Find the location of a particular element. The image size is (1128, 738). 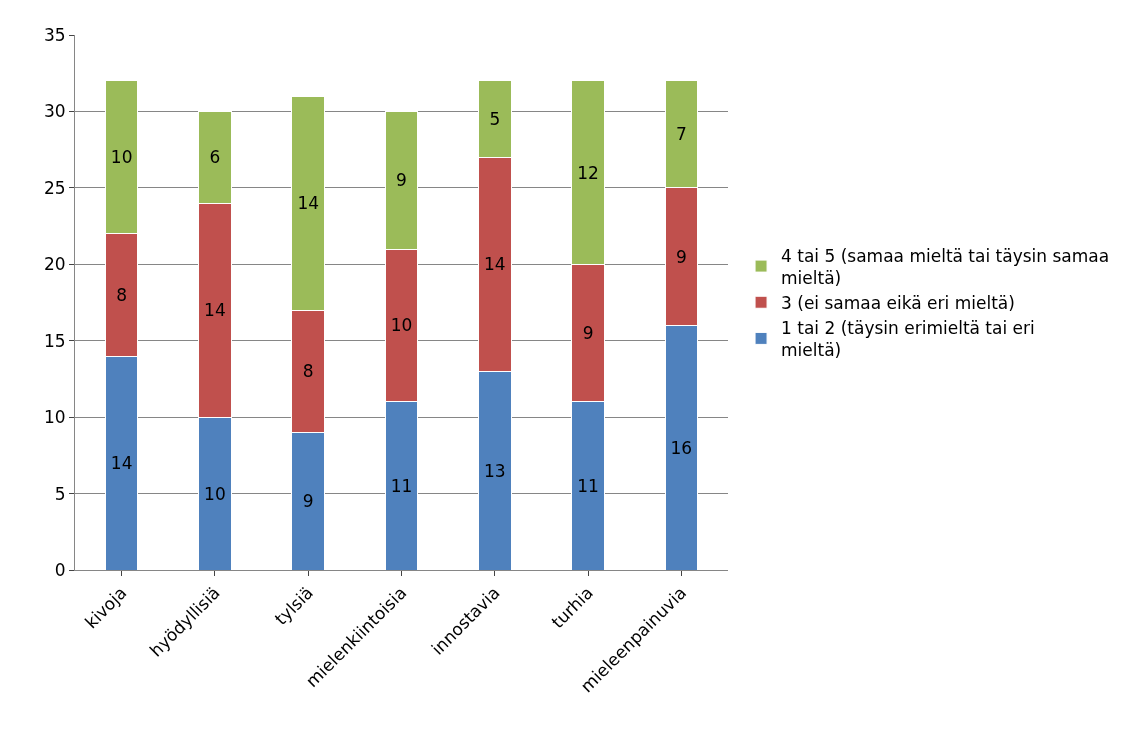

legend-label: 1 tai 2 (täysin erimieltä tai eri mieltä) is located at coordinates (908, 339).